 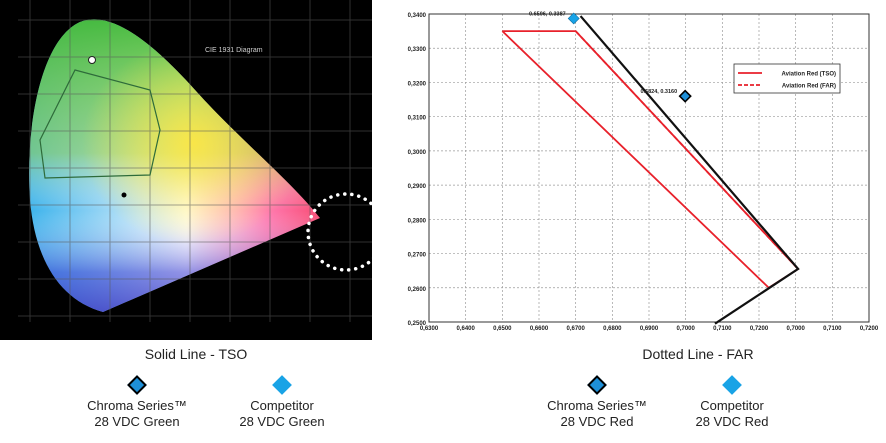 I want to click on series-line-aviation-red-far-, so click(x=687, y=150).